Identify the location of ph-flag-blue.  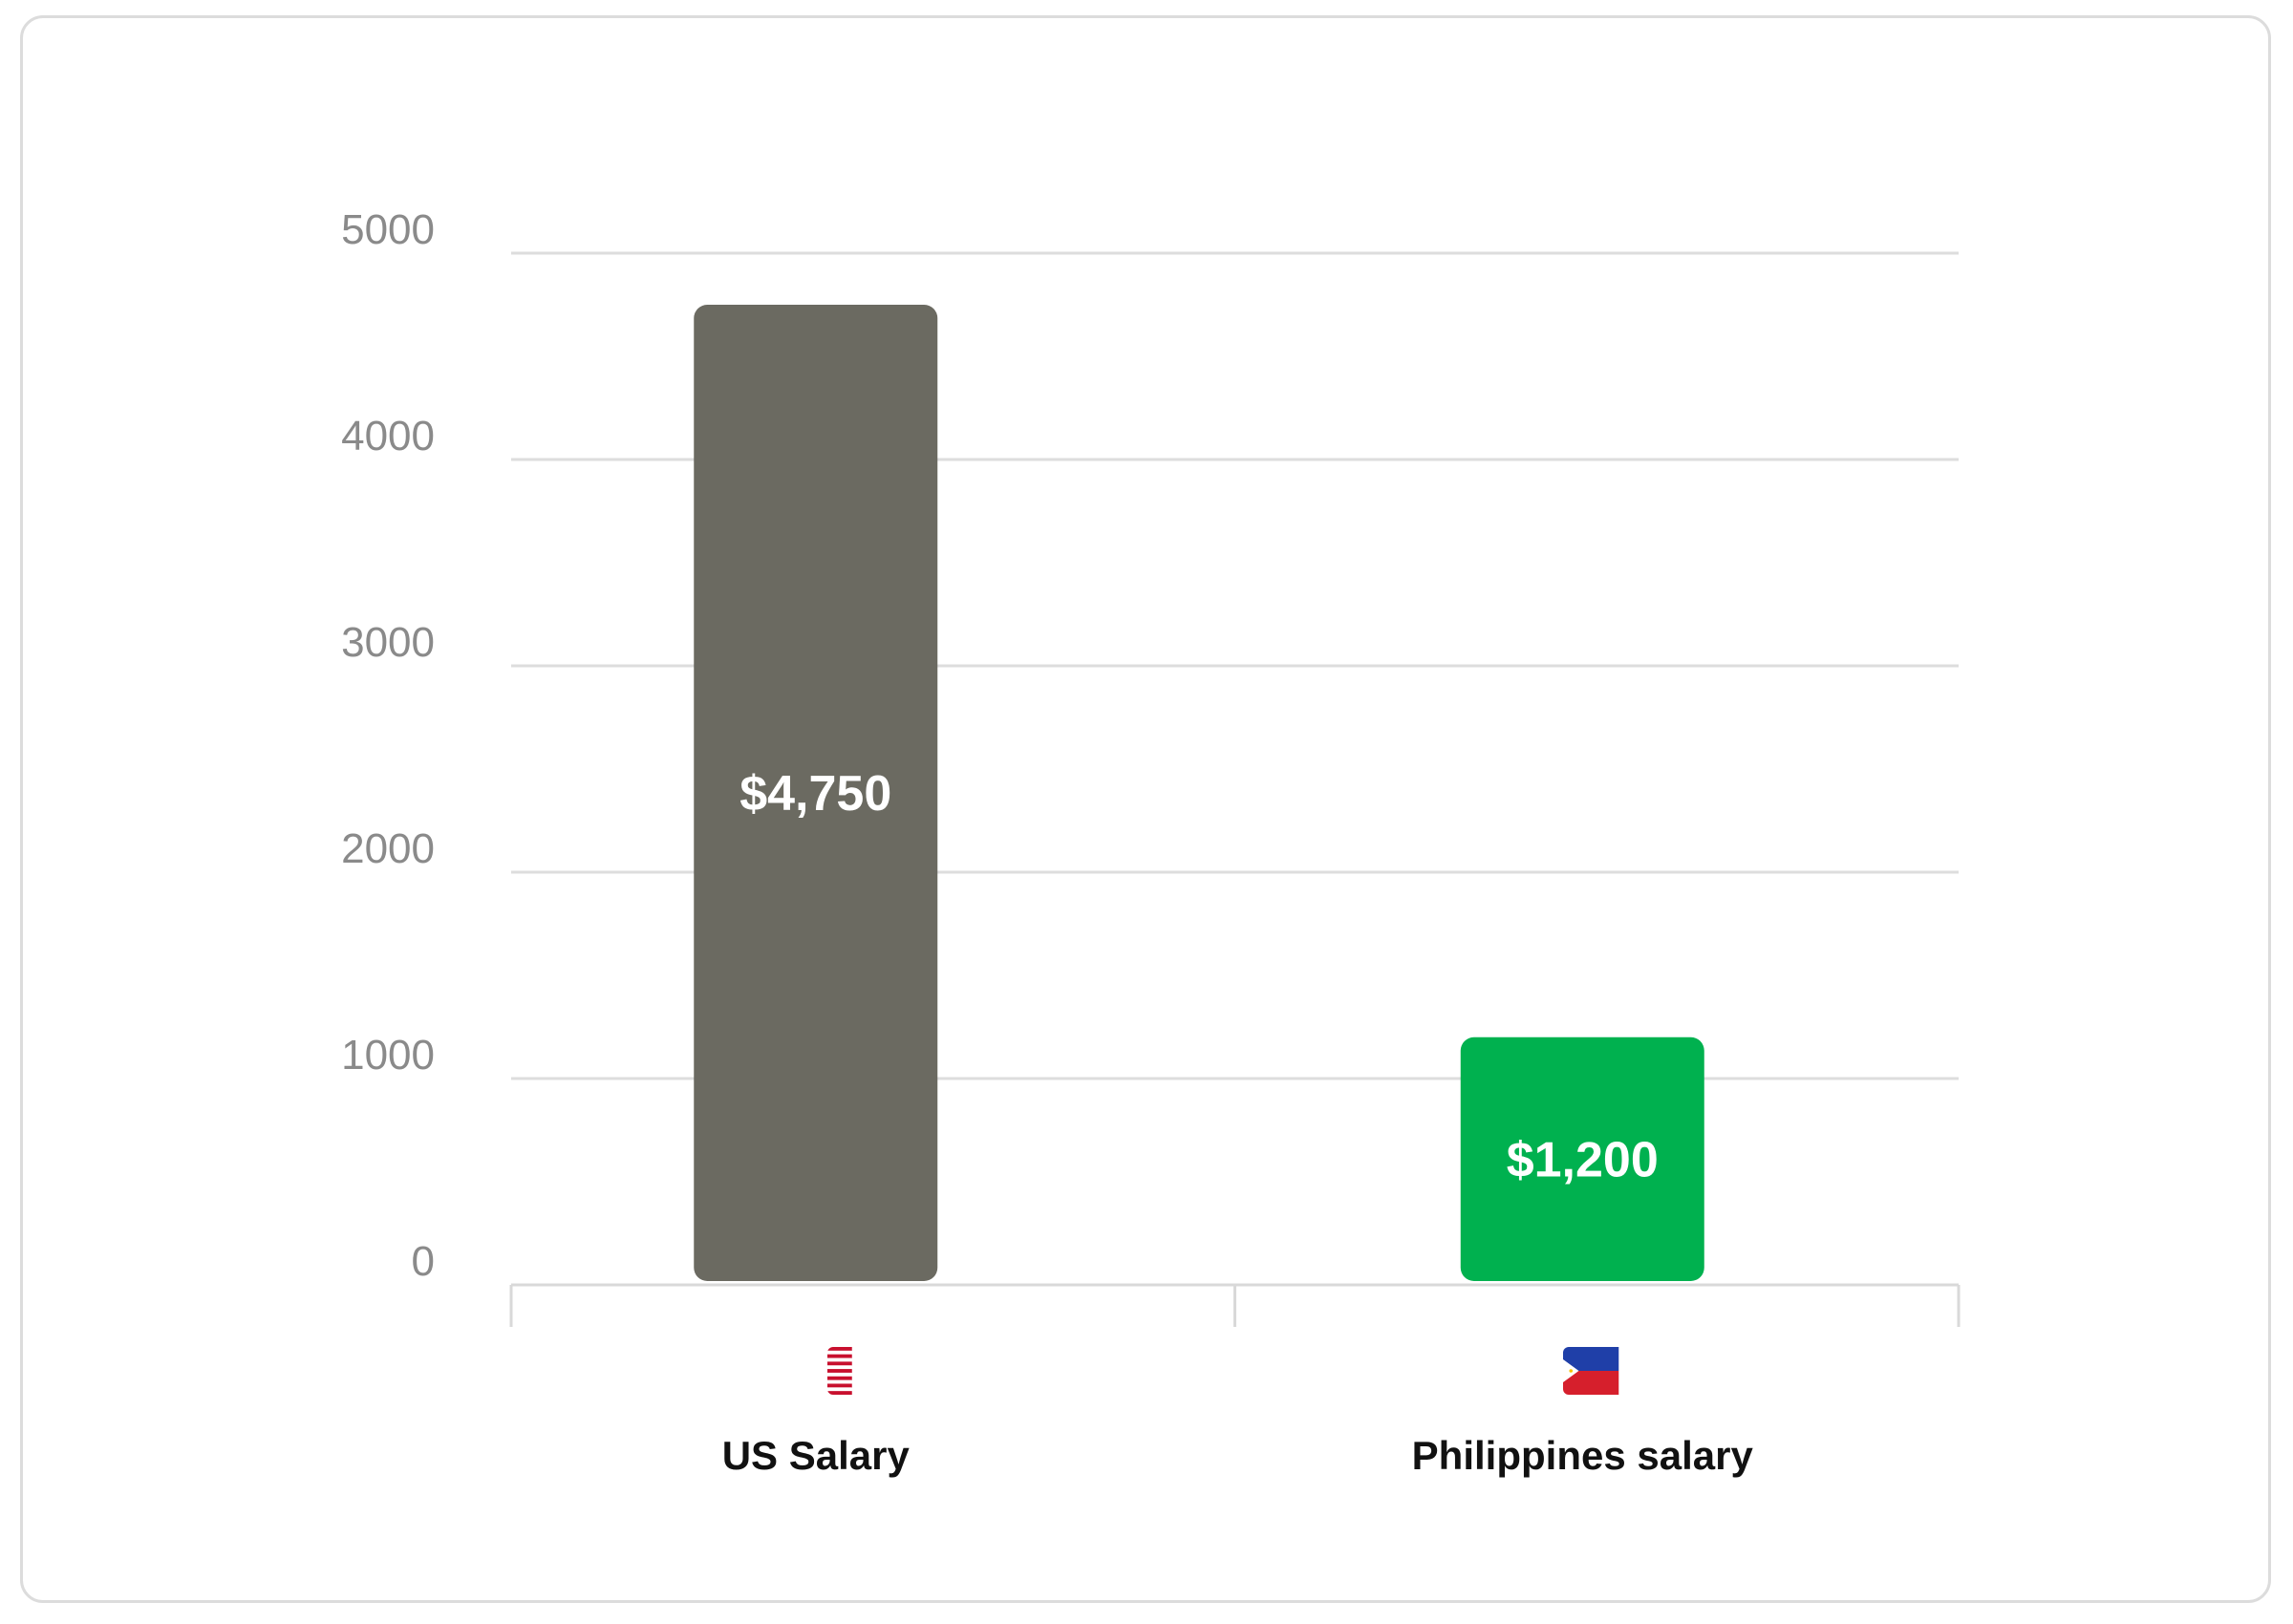
(1591, 1359).